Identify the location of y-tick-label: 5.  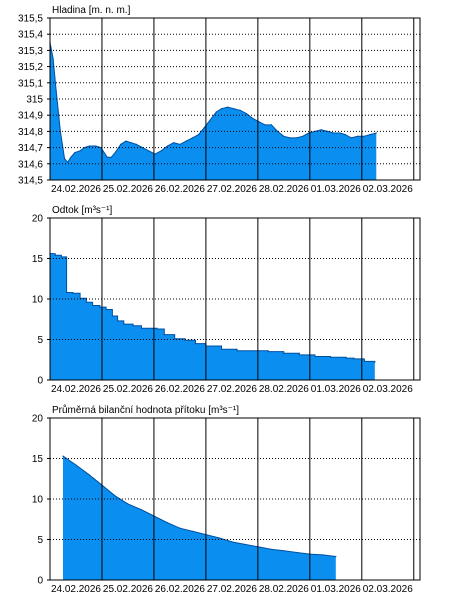
(40, 540).